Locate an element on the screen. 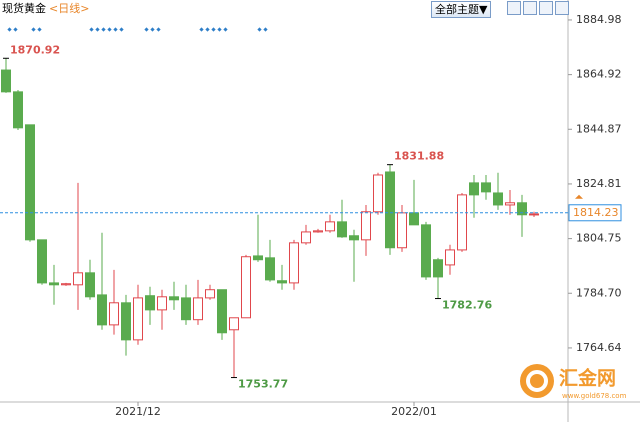 This screenshot has width=640, height=422. period: <日线> is located at coordinates (69, 8).